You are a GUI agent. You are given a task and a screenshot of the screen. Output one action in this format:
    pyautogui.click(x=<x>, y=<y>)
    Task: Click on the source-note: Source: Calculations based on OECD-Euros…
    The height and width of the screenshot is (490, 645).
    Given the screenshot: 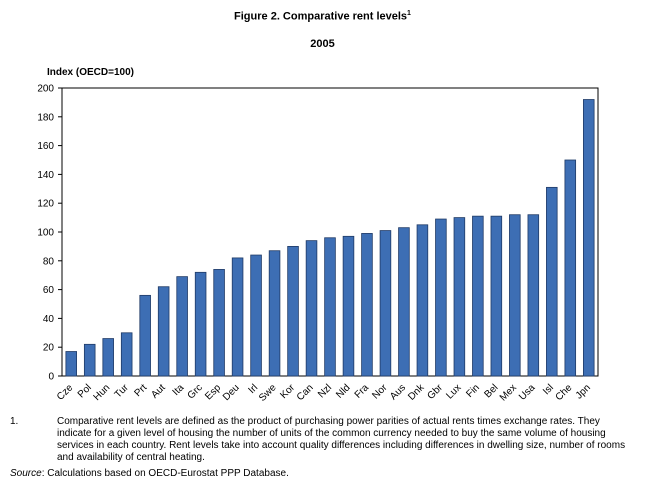 What is the action you would take?
    pyautogui.click(x=149, y=473)
    